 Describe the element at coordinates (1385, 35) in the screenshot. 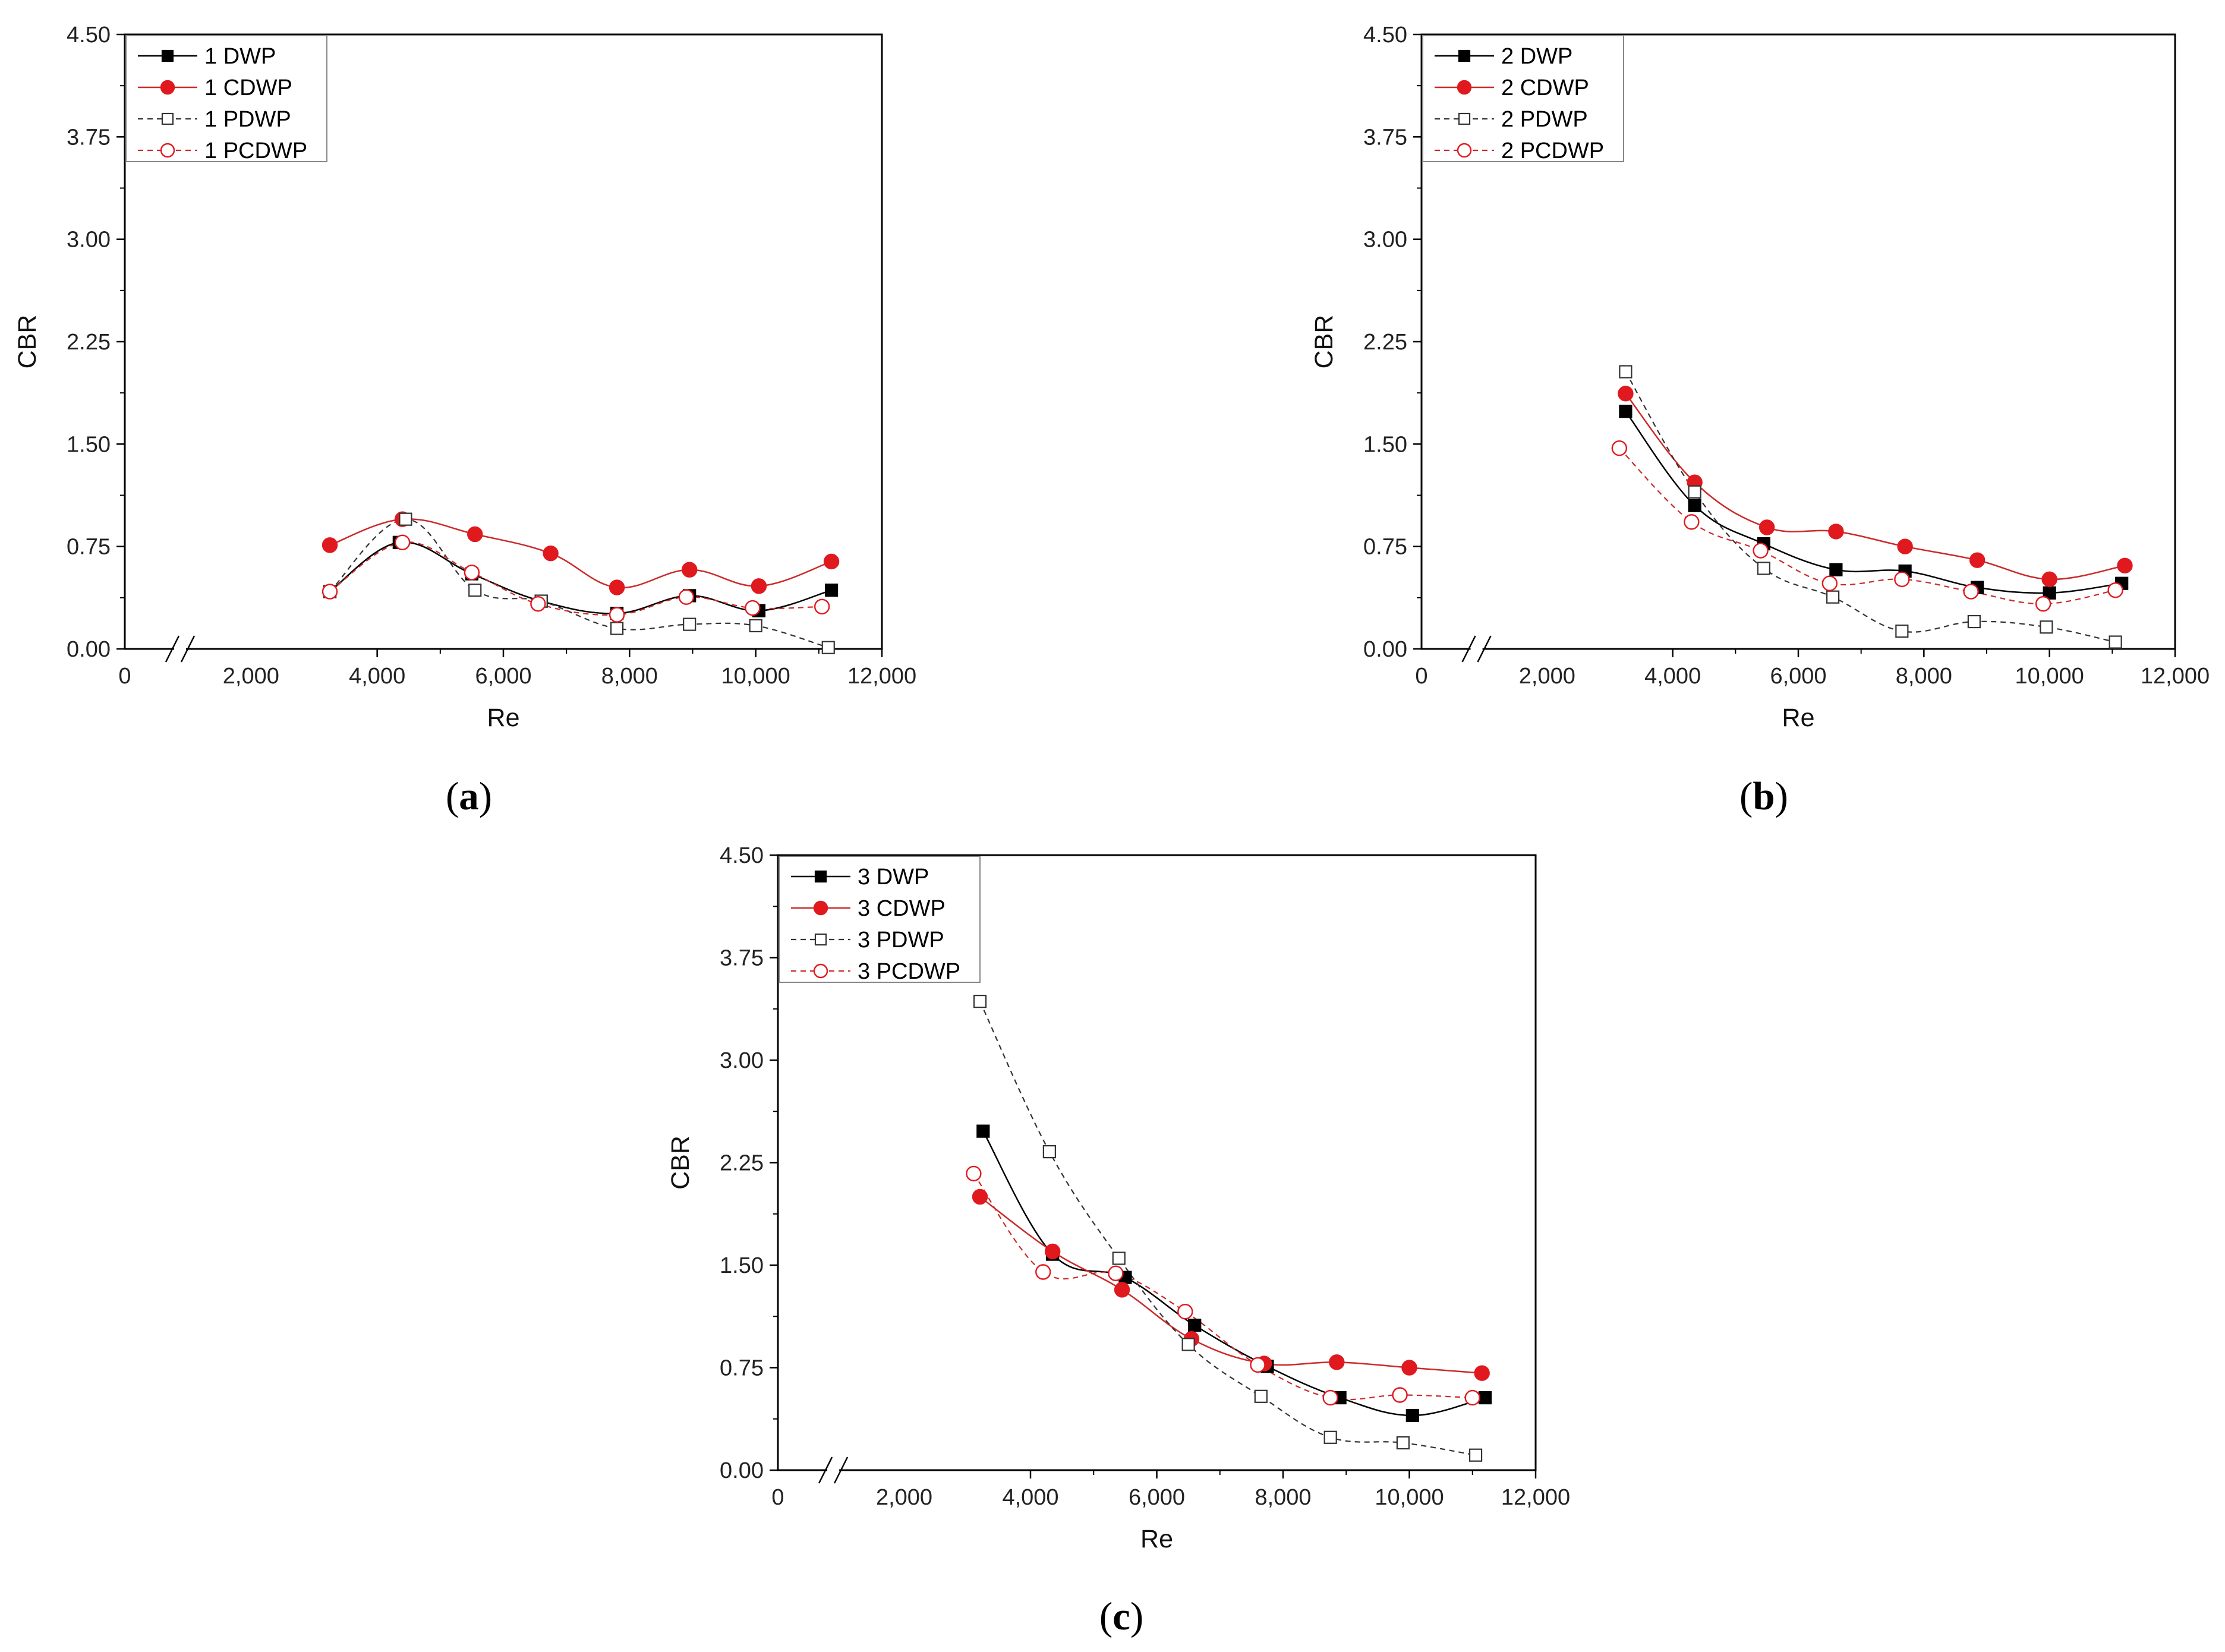

I see `y-tick-label: 4.50` at that location.